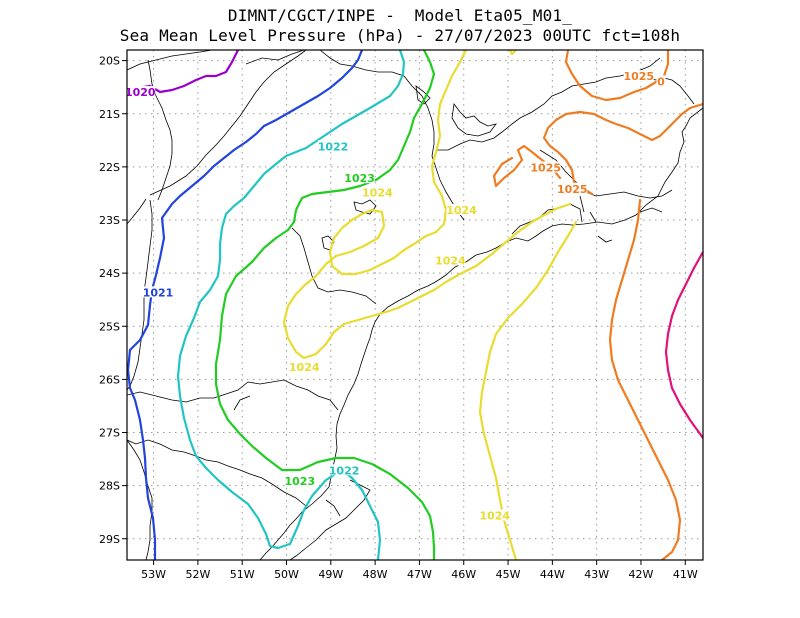 The image size is (800, 618). What do you see at coordinates (109, 433) in the screenshot?
I see `y-tick-label: 27S` at bounding box center [109, 433].